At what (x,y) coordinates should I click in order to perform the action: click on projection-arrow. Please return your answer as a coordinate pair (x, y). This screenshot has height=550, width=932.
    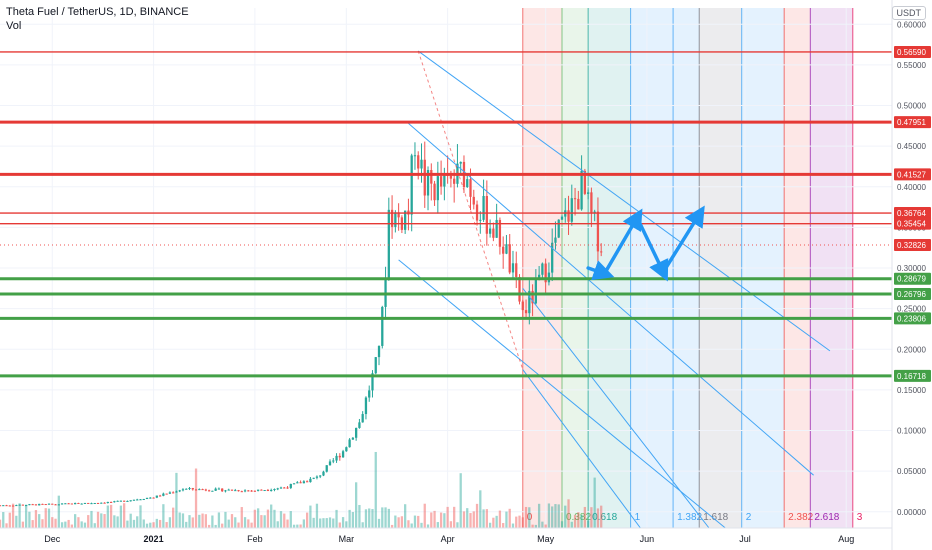
    Looking at the image, I should click on (652, 248).